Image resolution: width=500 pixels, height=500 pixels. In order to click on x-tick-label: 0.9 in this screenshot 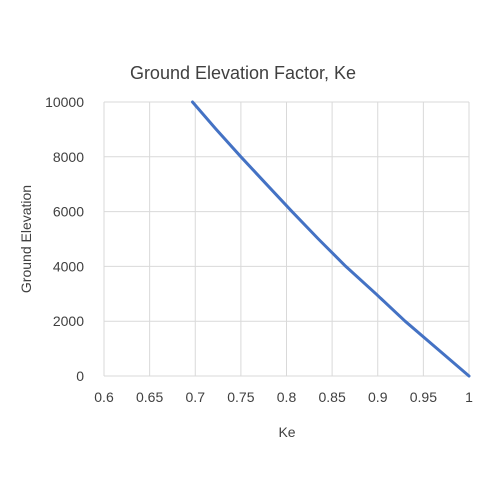, I will do `click(378, 397)`.